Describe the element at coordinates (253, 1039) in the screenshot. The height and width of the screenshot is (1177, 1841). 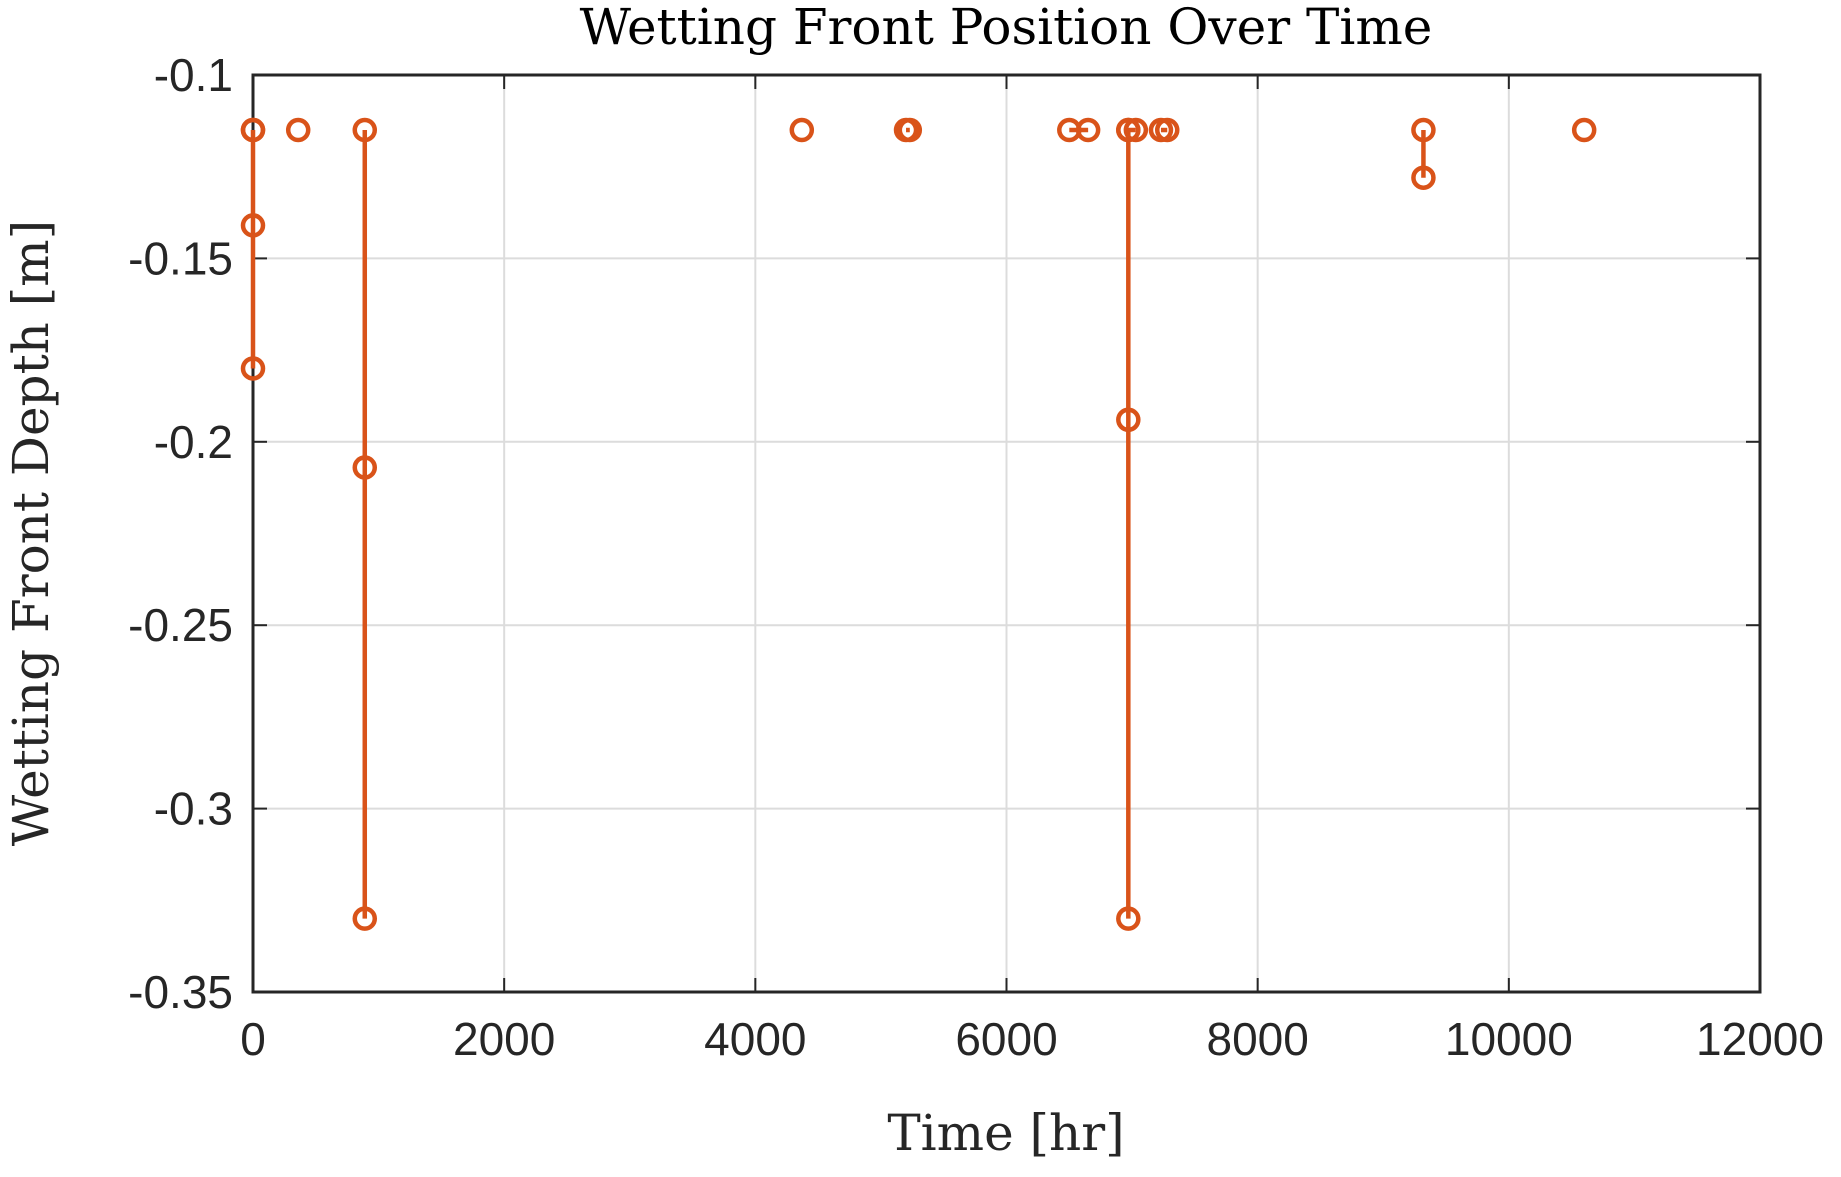
I see `x-tick-label: 0` at that location.